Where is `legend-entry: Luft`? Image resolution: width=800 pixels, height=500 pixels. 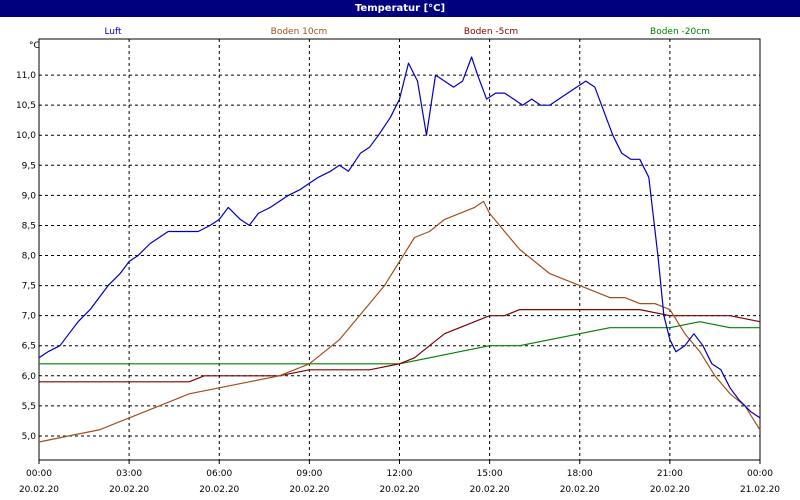
legend-entry: Luft is located at coordinates (113, 32).